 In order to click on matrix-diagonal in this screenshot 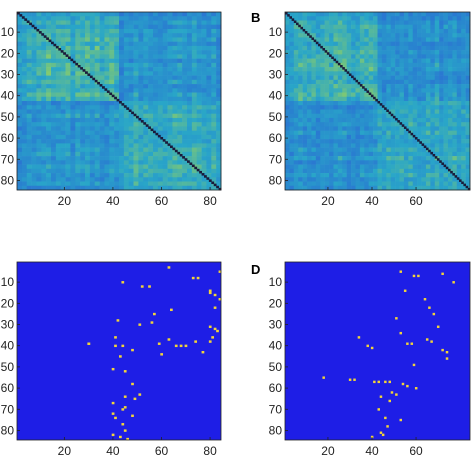, I will do `click(378, 101)`.